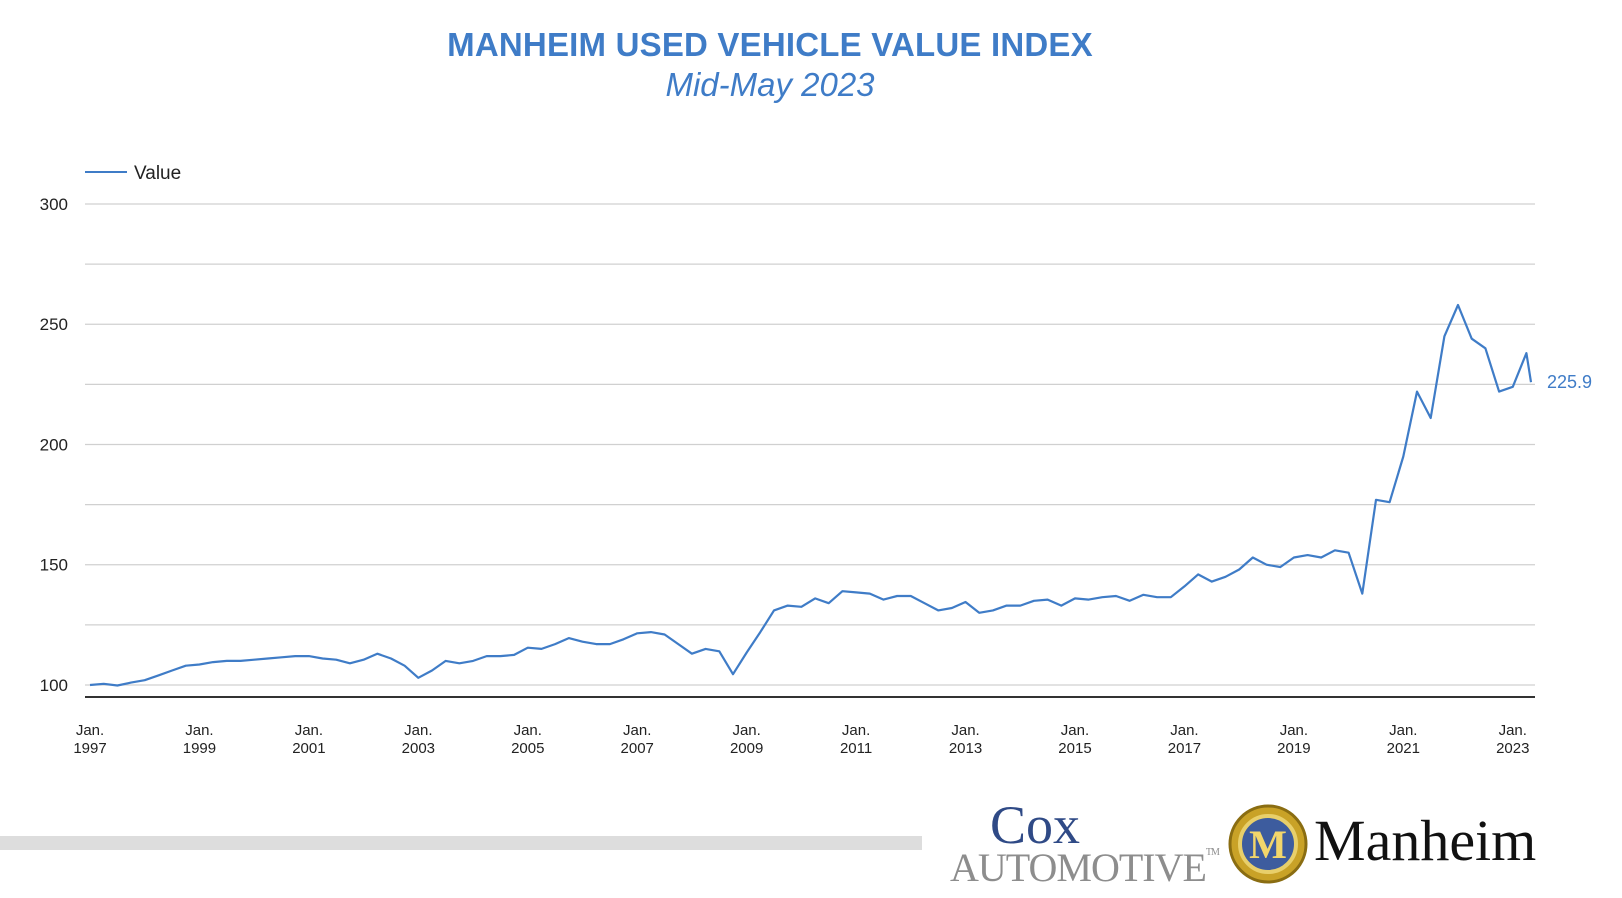 This screenshot has width=1622, height=898. What do you see at coordinates (1569, 382) in the screenshot?
I see `end-value-label: 225.9` at bounding box center [1569, 382].